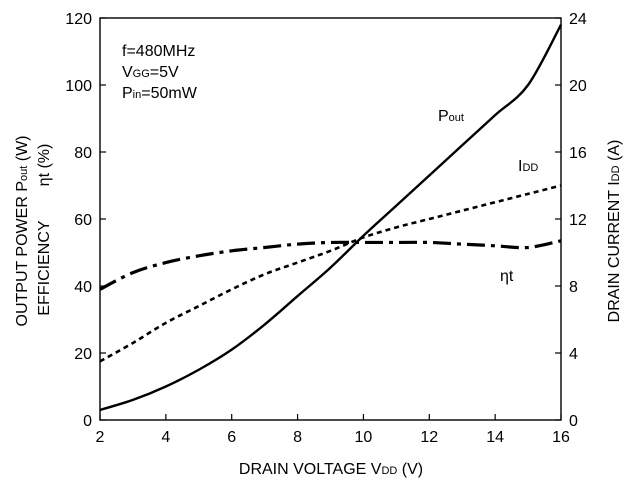  Describe the element at coordinates (410, 469) in the screenshot. I see `x-axis-title-unit: (V)` at that location.